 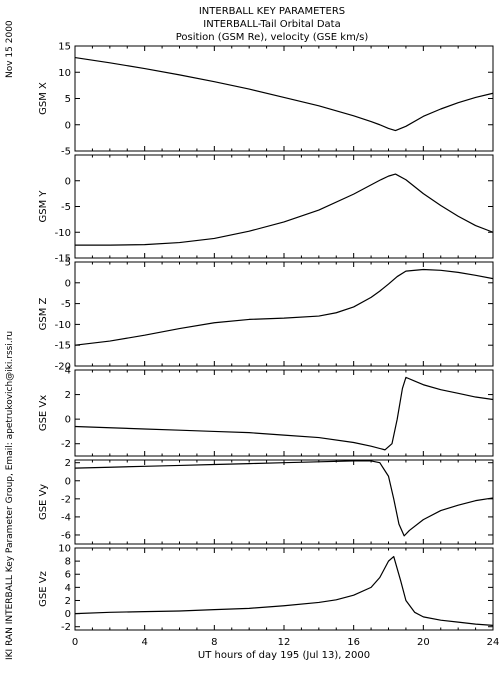 I want to click on x-tick-label: 12, so click(x=284, y=642).